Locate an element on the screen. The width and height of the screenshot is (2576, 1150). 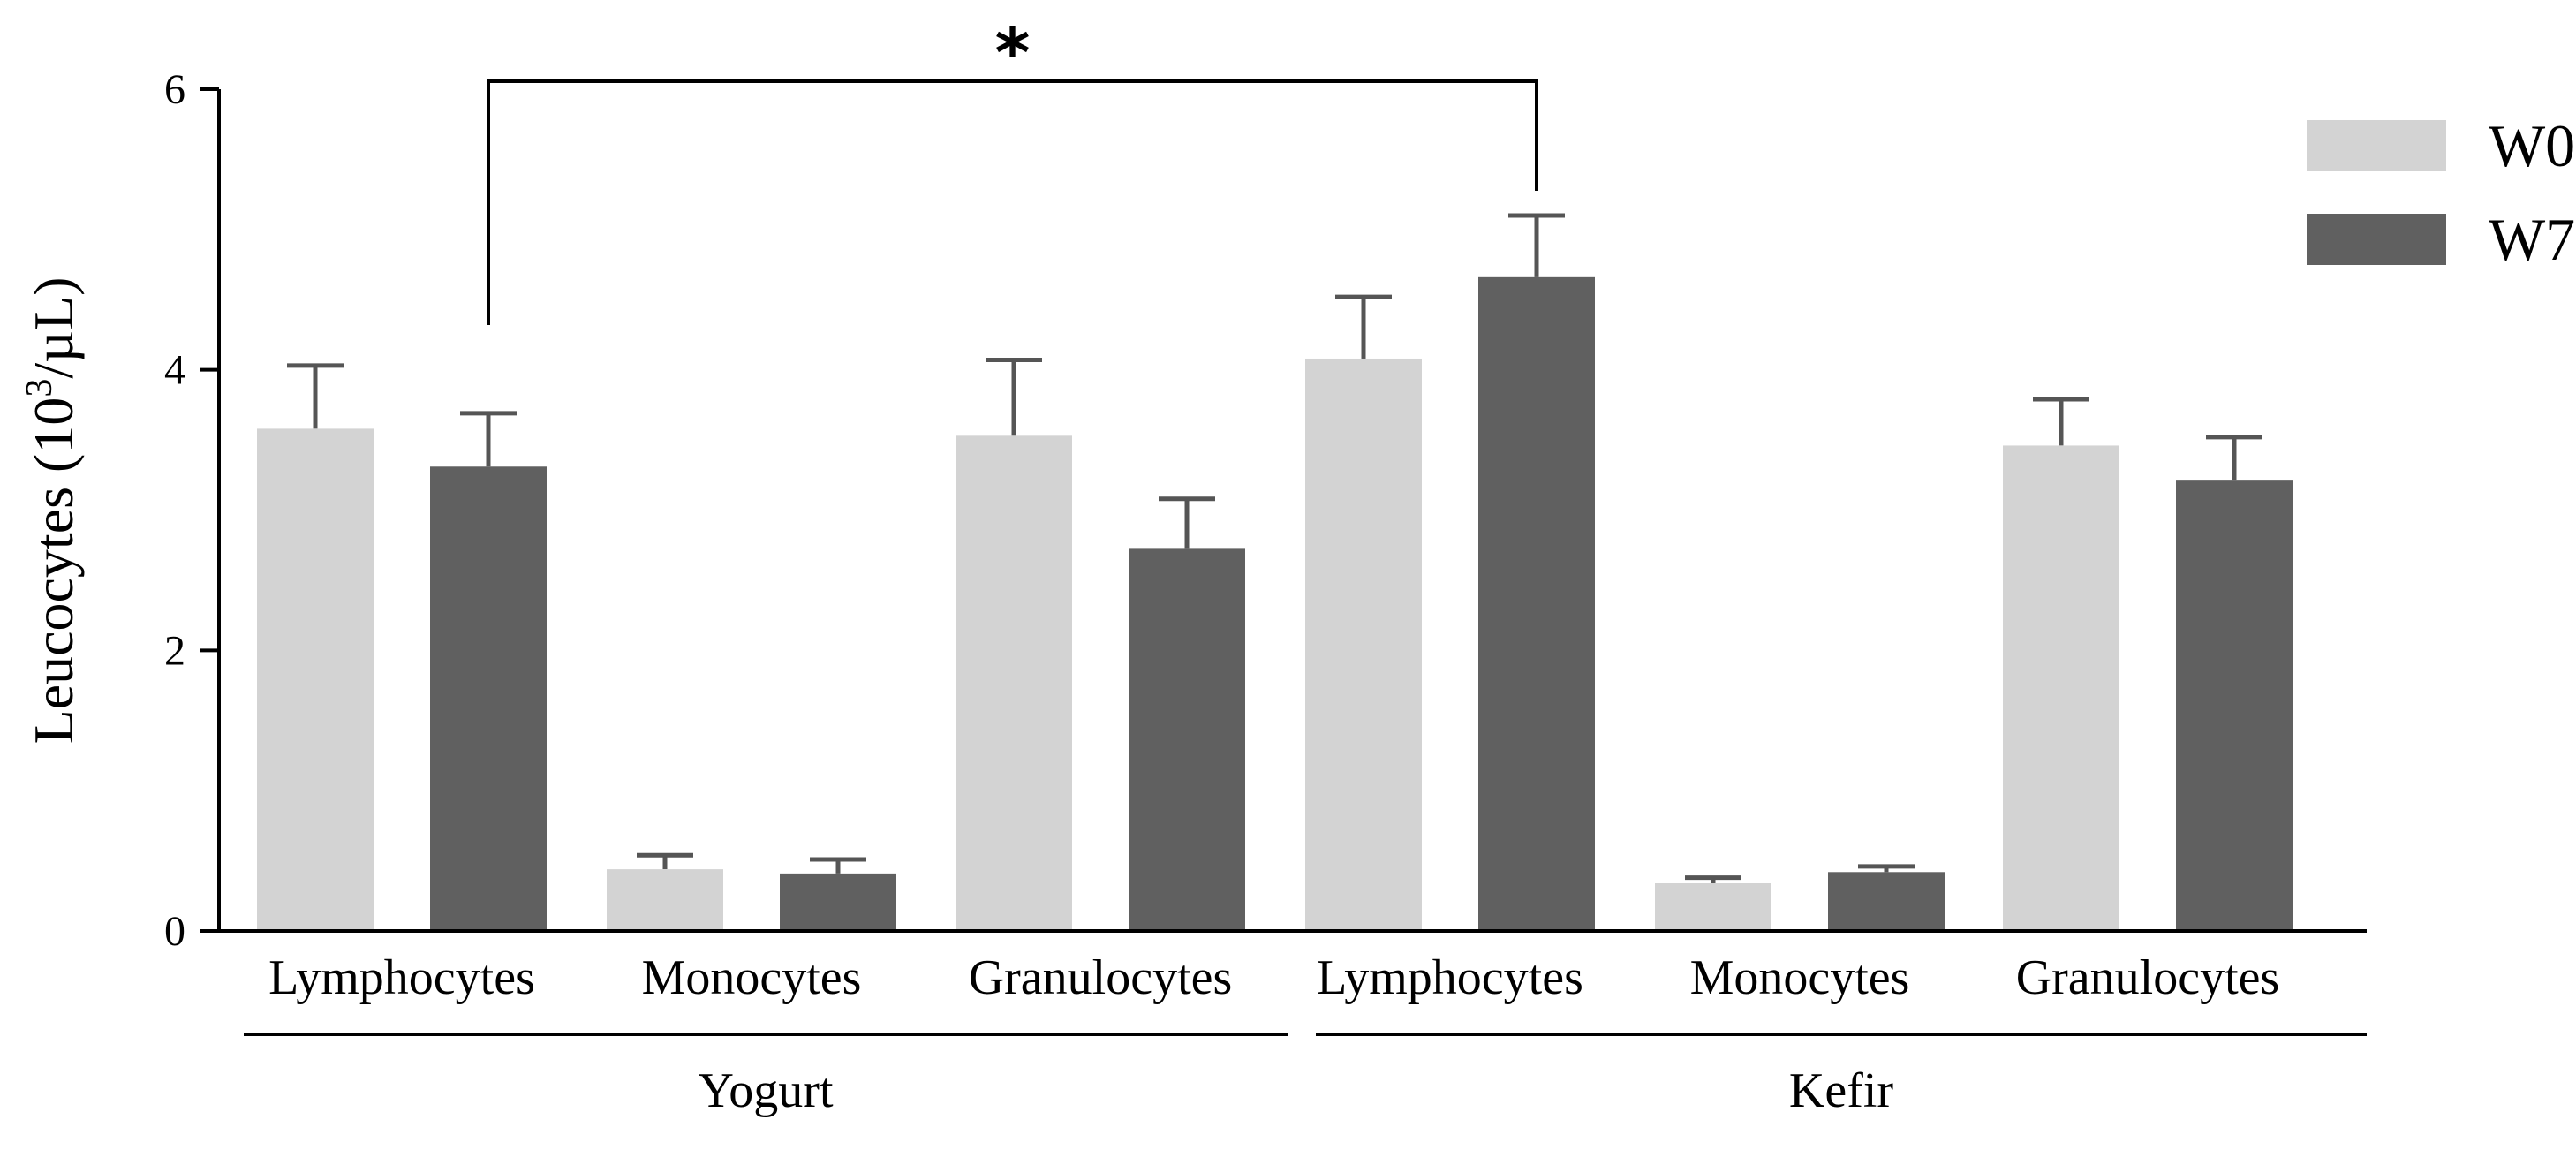
category-label-1: Monocytes is located at coordinates (752, 978).